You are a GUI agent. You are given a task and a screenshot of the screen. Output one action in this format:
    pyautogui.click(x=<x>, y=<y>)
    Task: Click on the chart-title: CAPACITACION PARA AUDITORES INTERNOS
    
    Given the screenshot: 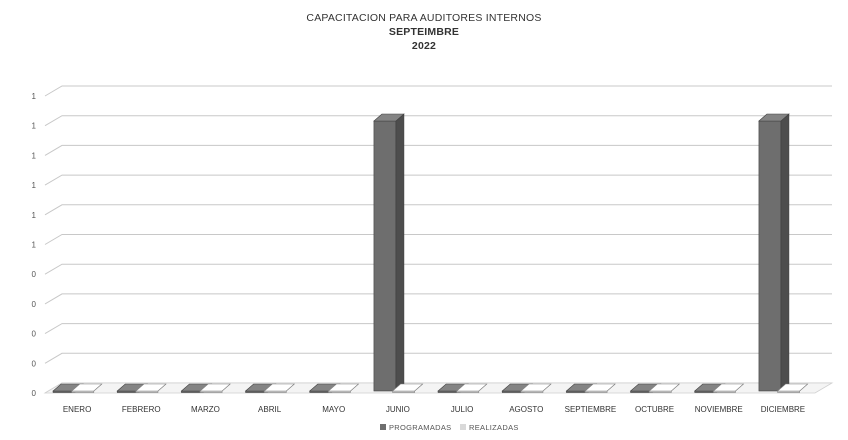 What is the action you would take?
    pyautogui.click(x=424, y=18)
    